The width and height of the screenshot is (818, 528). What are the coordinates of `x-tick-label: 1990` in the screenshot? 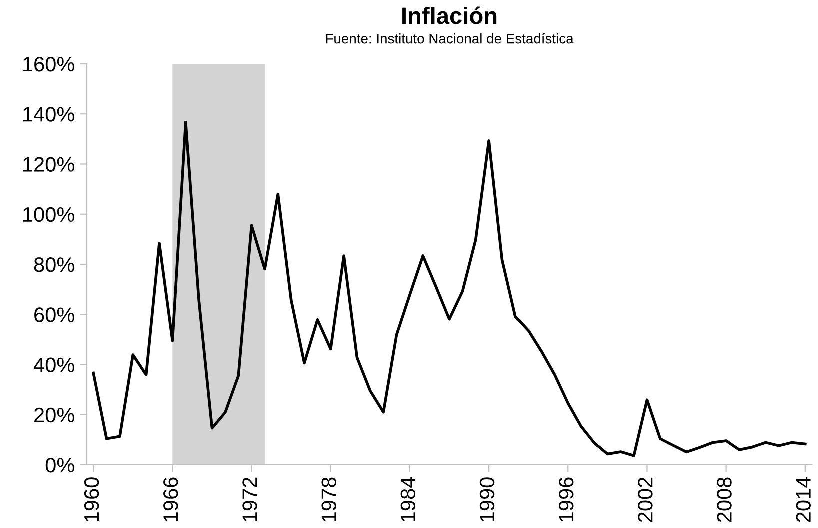 It's located at (487, 500).